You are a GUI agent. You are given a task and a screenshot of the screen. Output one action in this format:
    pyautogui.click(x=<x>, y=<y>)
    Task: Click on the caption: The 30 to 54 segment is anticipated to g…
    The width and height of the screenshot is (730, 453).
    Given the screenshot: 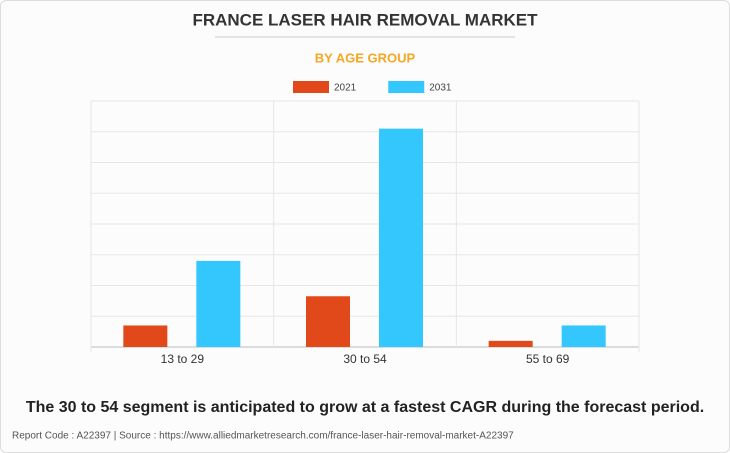 What is the action you would take?
    pyautogui.click(x=365, y=407)
    